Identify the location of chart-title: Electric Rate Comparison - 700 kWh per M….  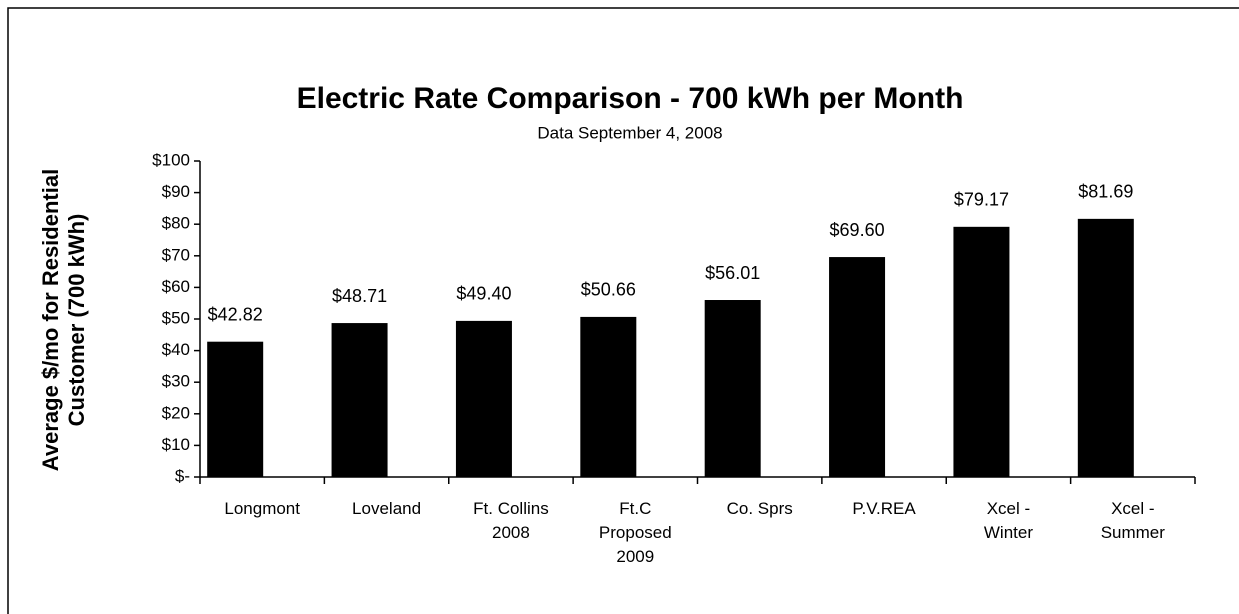
(630, 98).